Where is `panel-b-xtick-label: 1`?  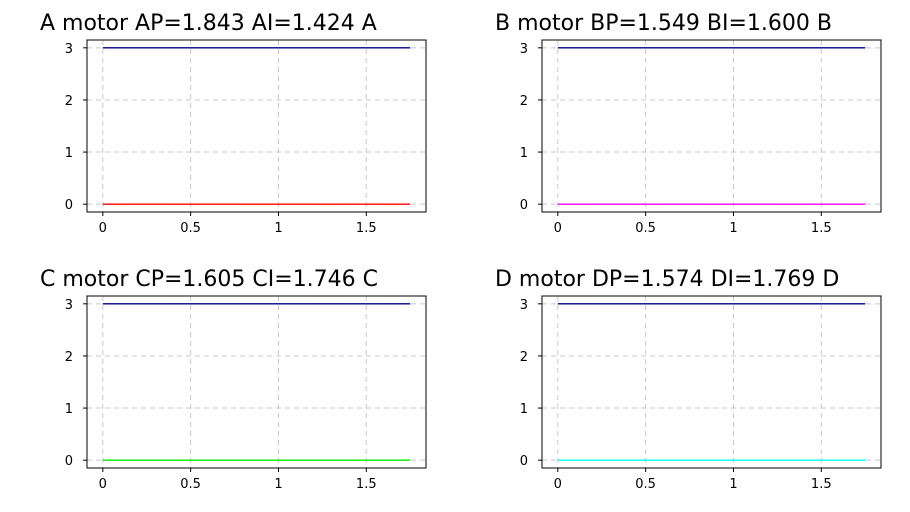
panel-b-xtick-label: 1 is located at coordinates (733, 228).